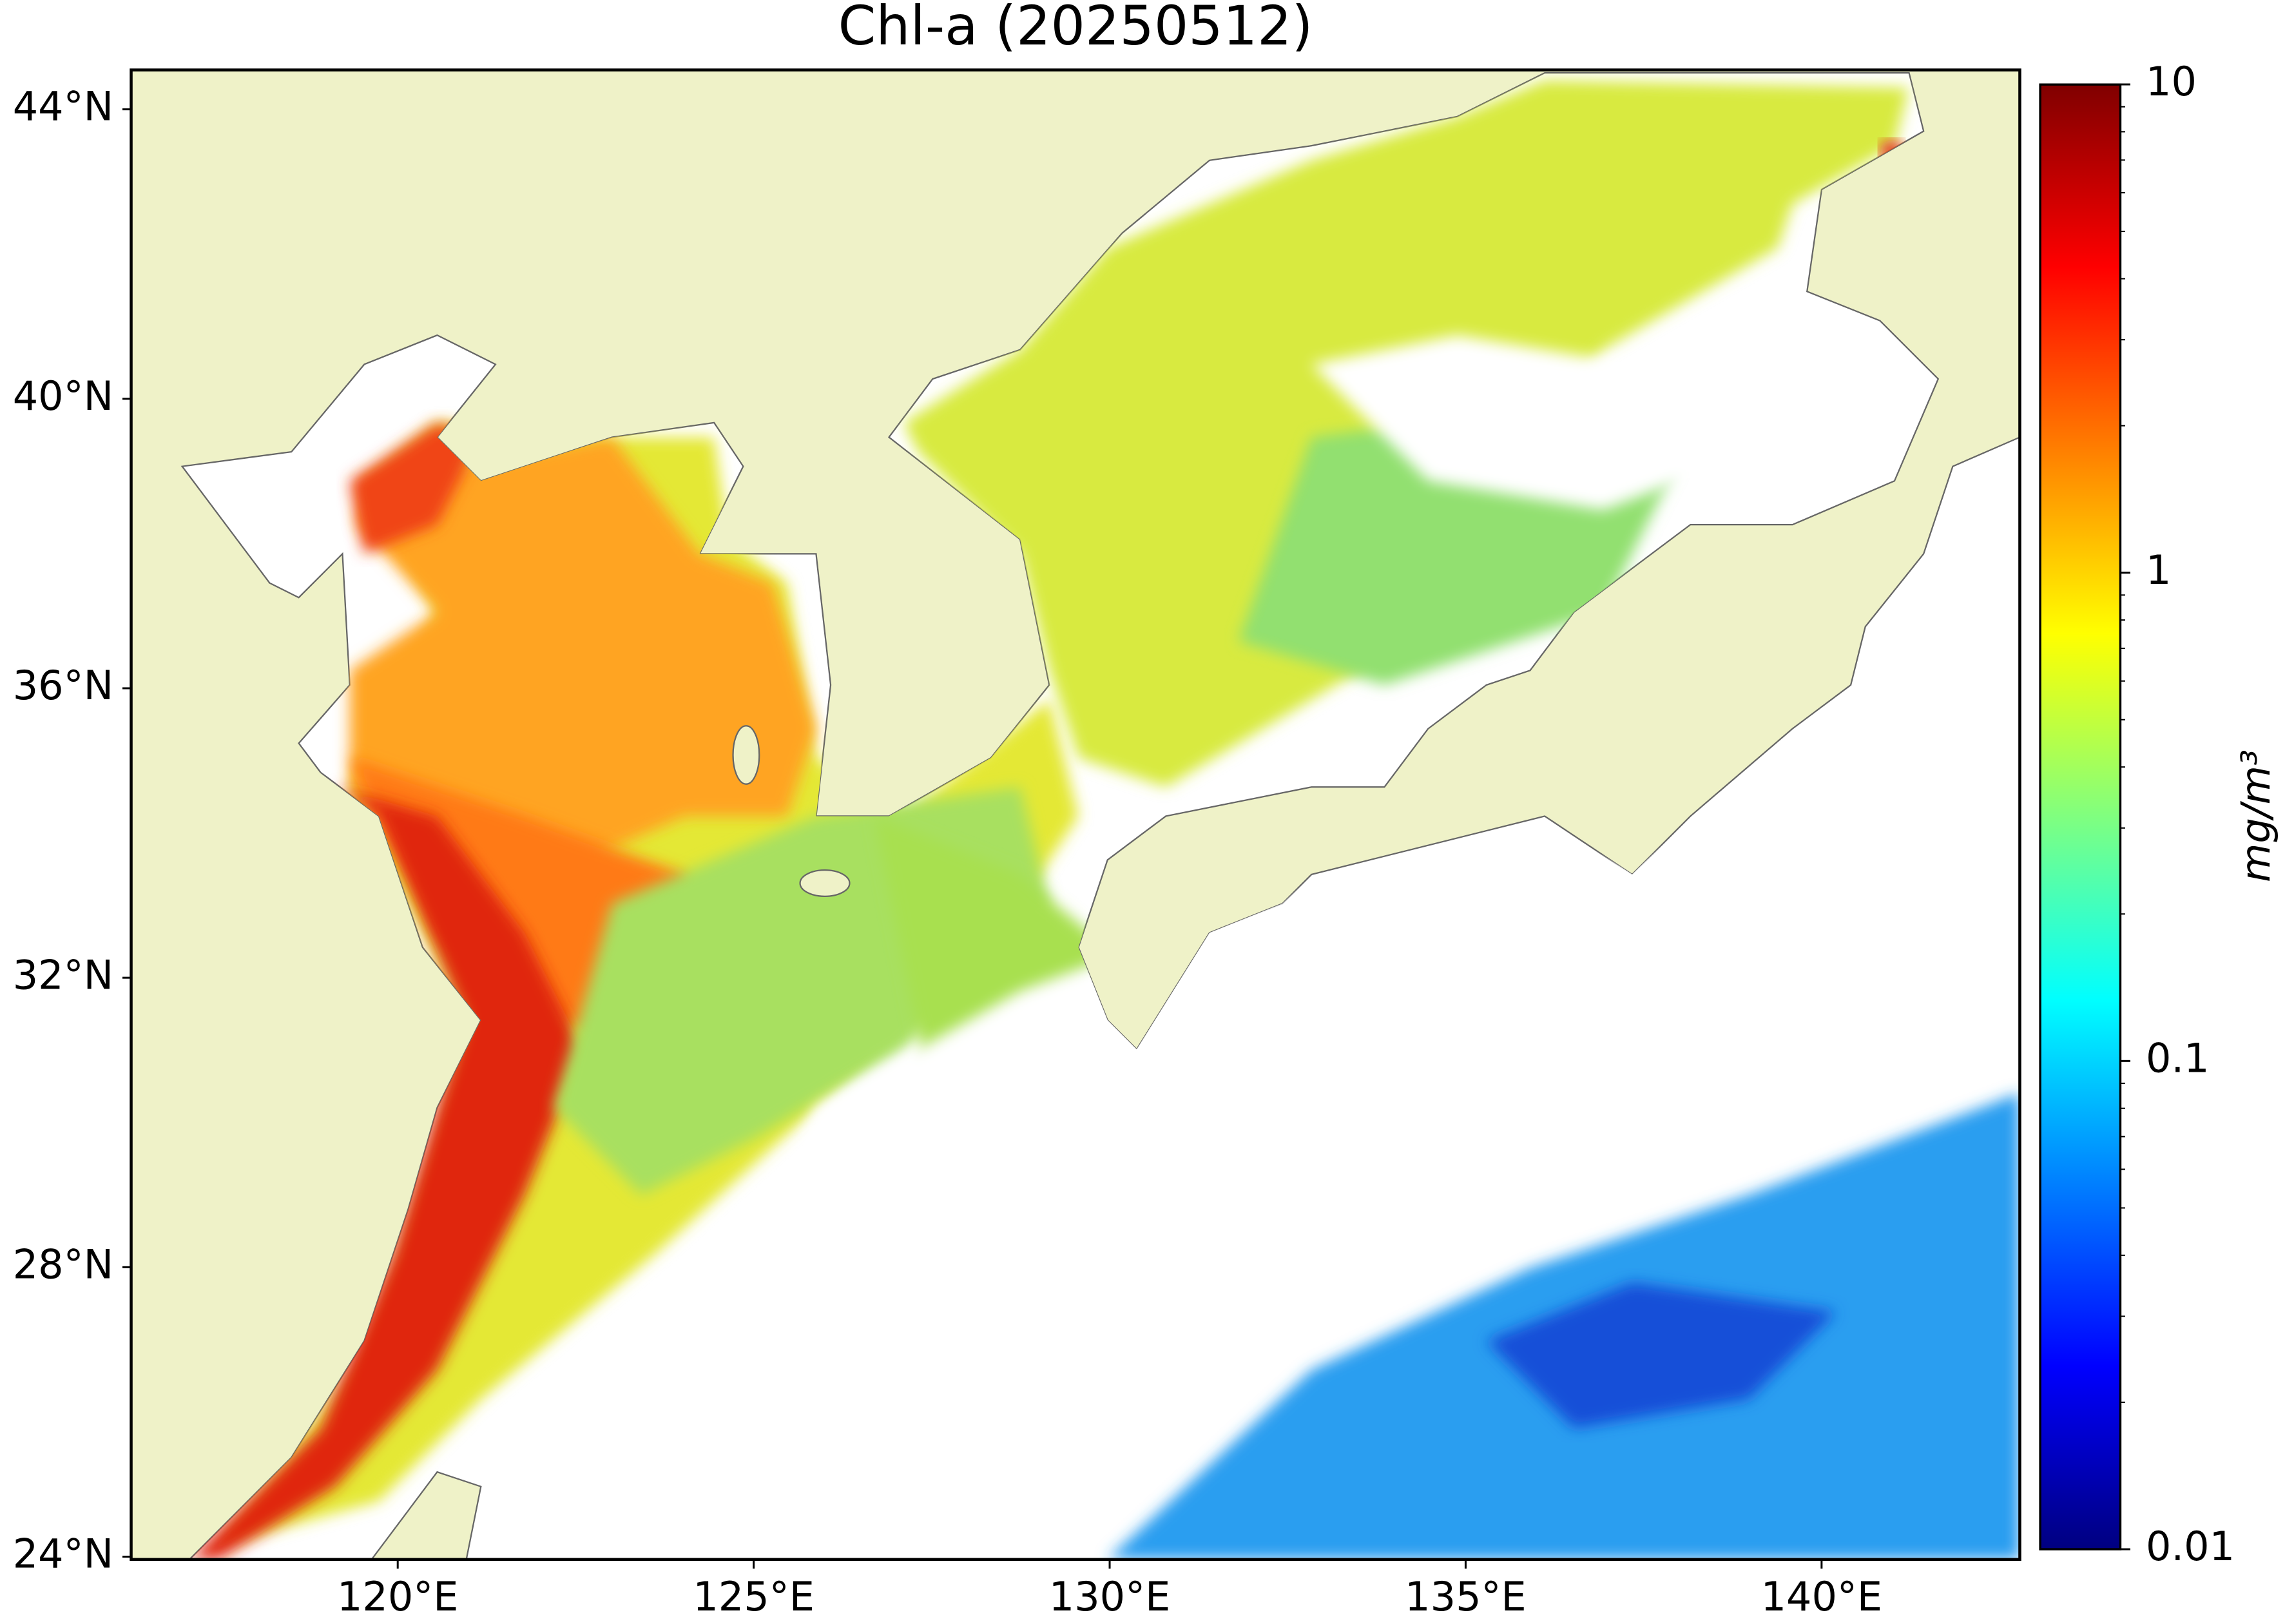 The height and width of the screenshot is (1624, 2285). What do you see at coordinates (63, 974) in the screenshot?
I see `y-tick-label: 32°N` at bounding box center [63, 974].